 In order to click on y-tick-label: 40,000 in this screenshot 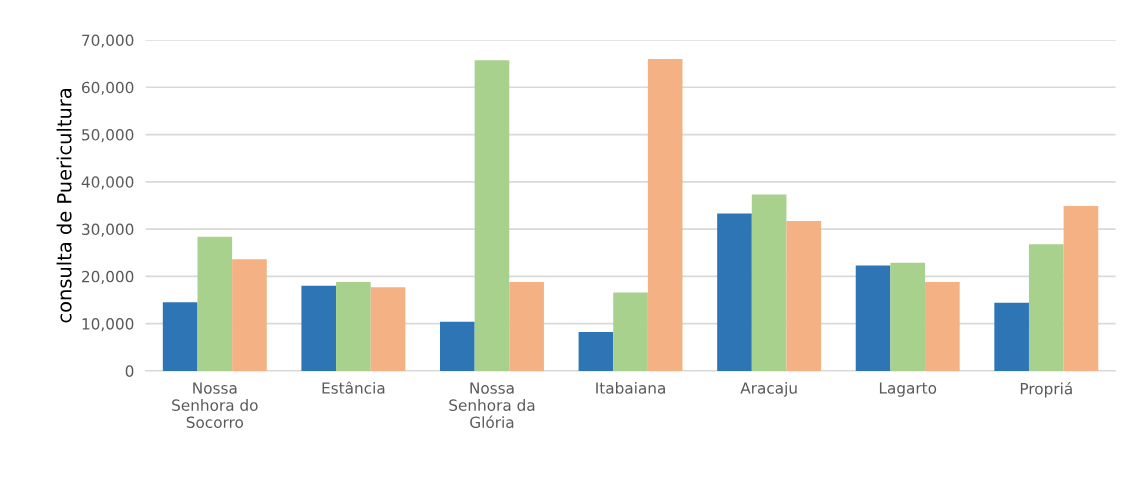, I will do `click(107, 183)`.